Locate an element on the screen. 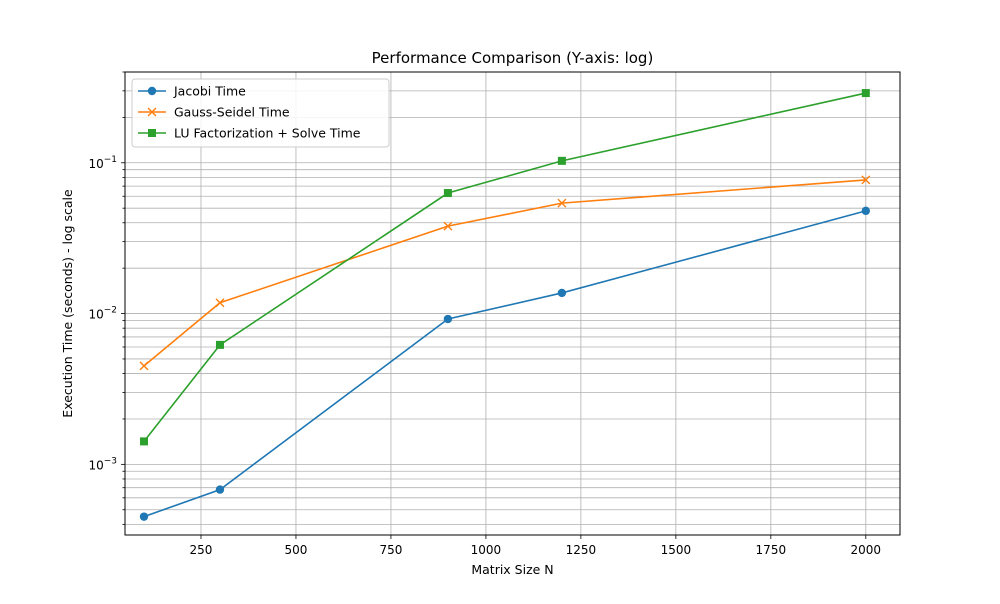 This screenshot has height=604, width=1000. x-tick-label: 500 is located at coordinates (296, 550).